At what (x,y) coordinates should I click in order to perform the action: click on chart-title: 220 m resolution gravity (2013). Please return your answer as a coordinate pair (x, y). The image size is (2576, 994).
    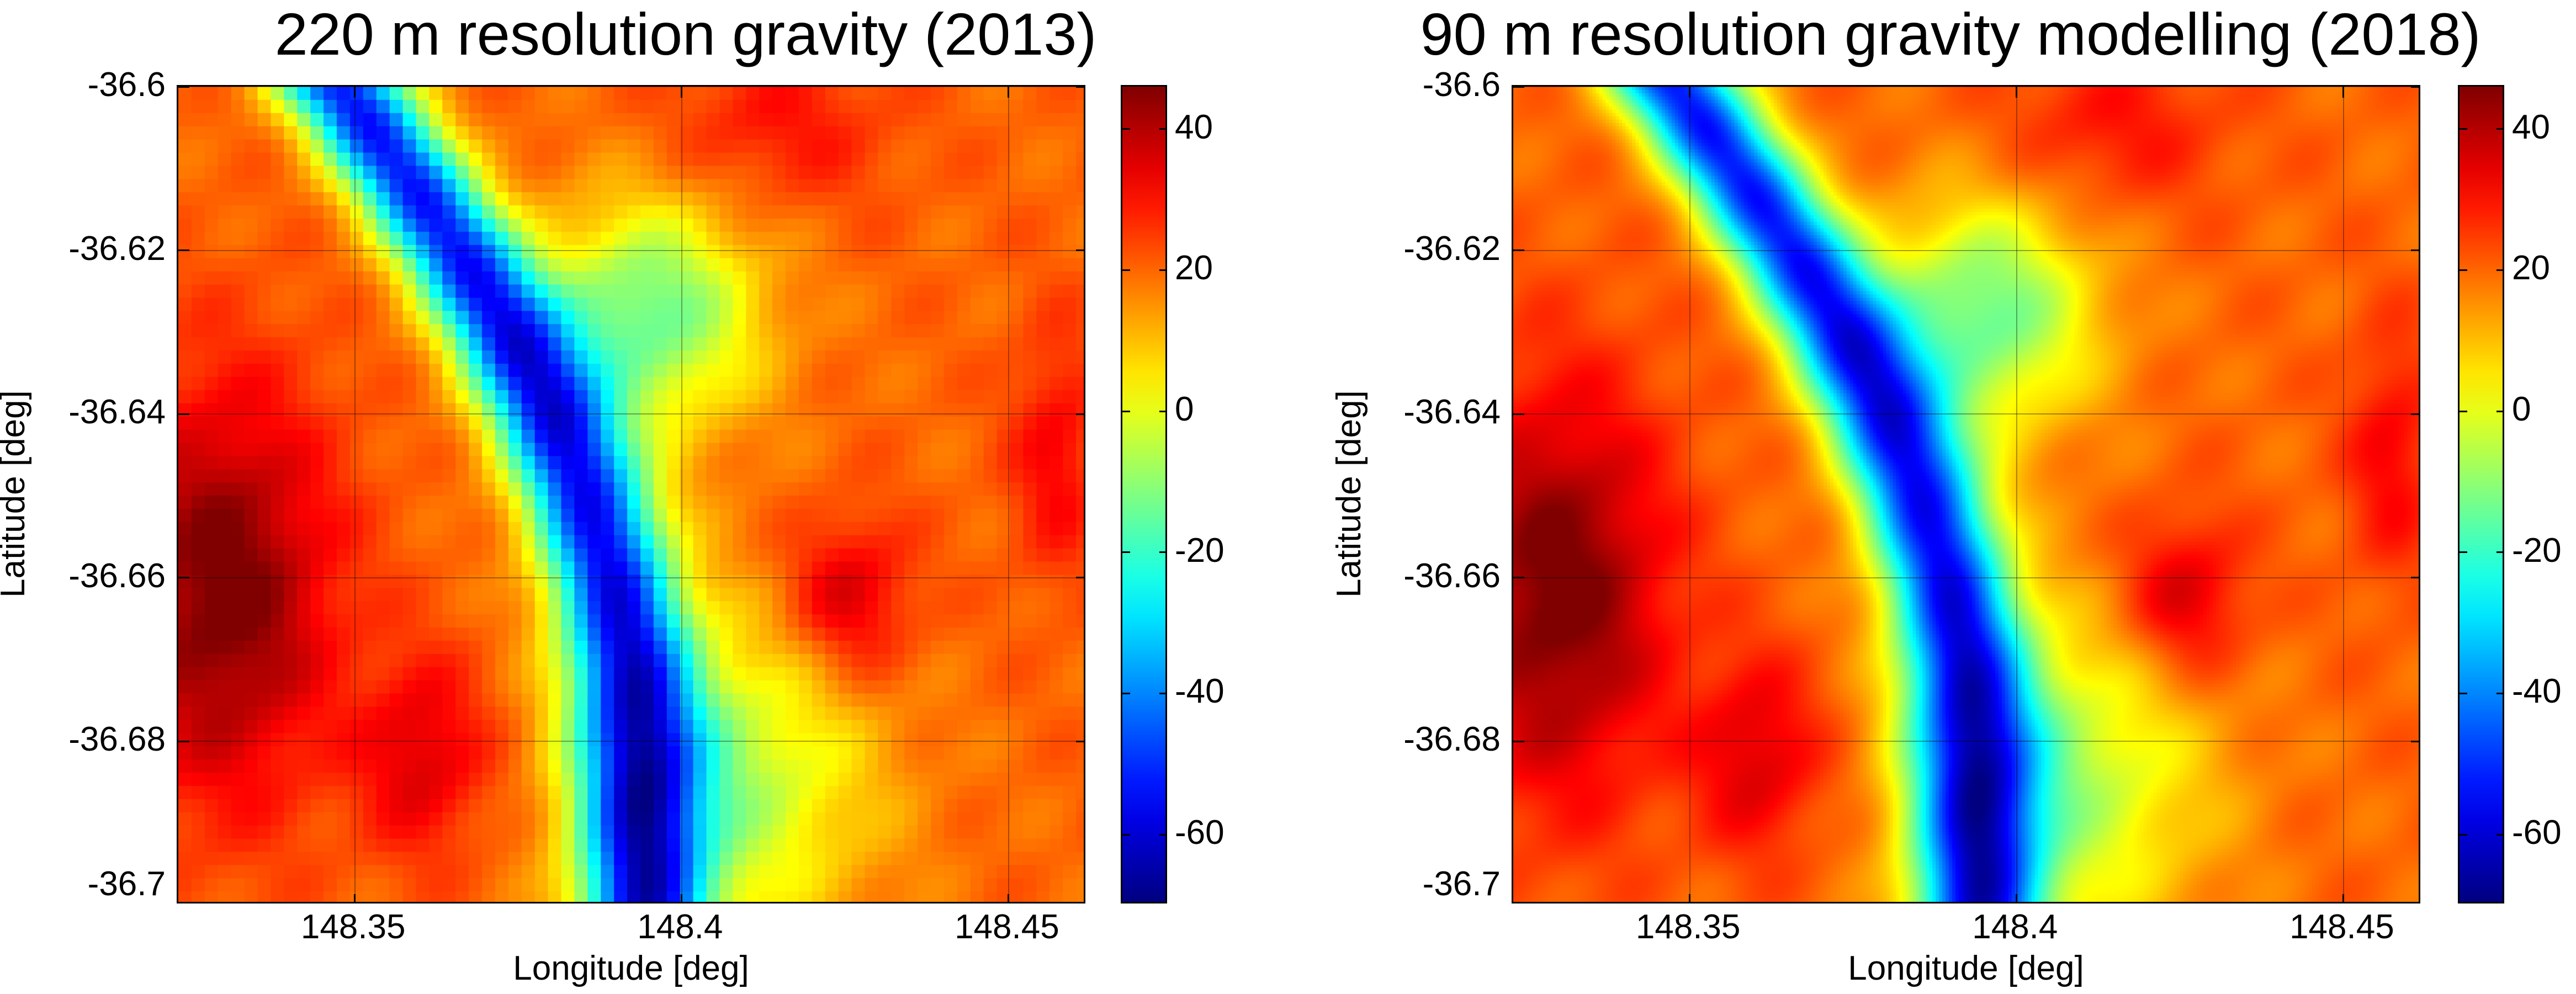
    Looking at the image, I should click on (685, 34).